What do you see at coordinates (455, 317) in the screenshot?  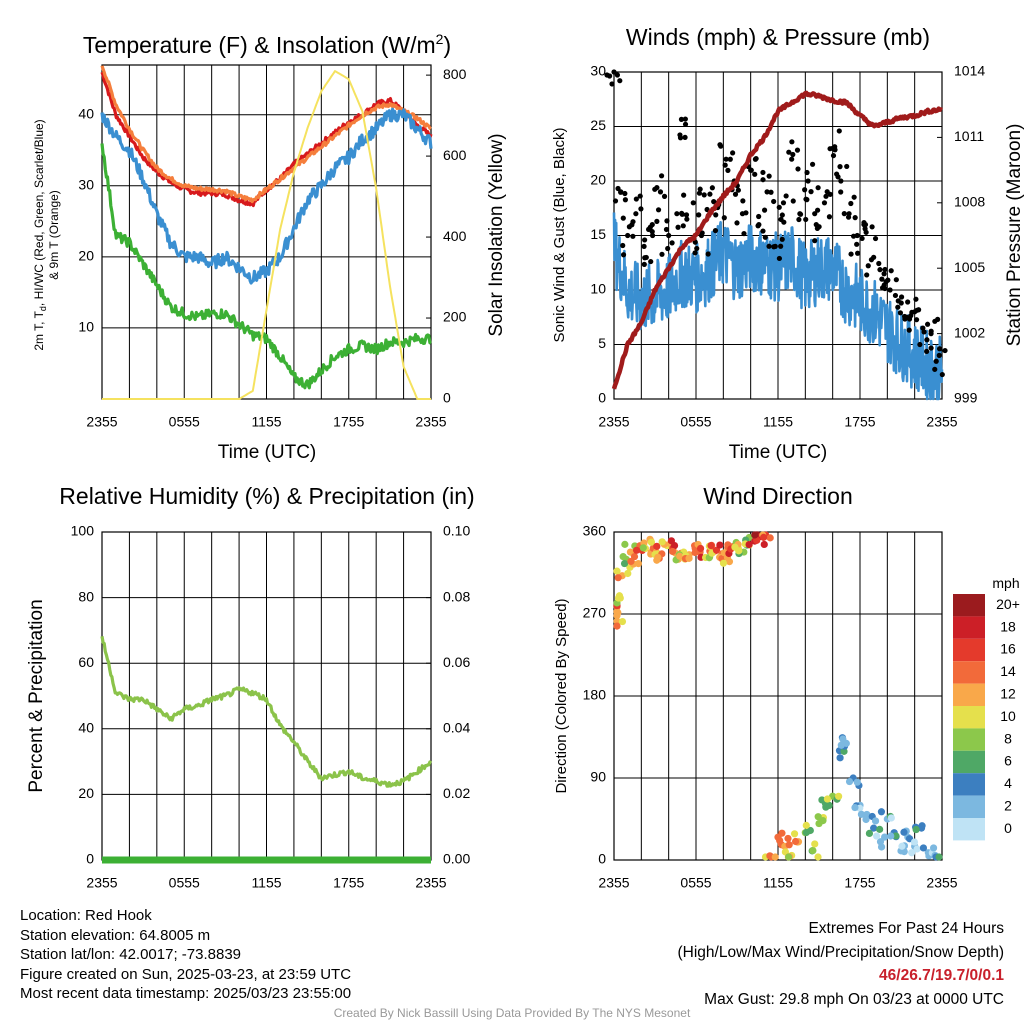 I see `y-tick-label-right: 200` at bounding box center [455, 317].